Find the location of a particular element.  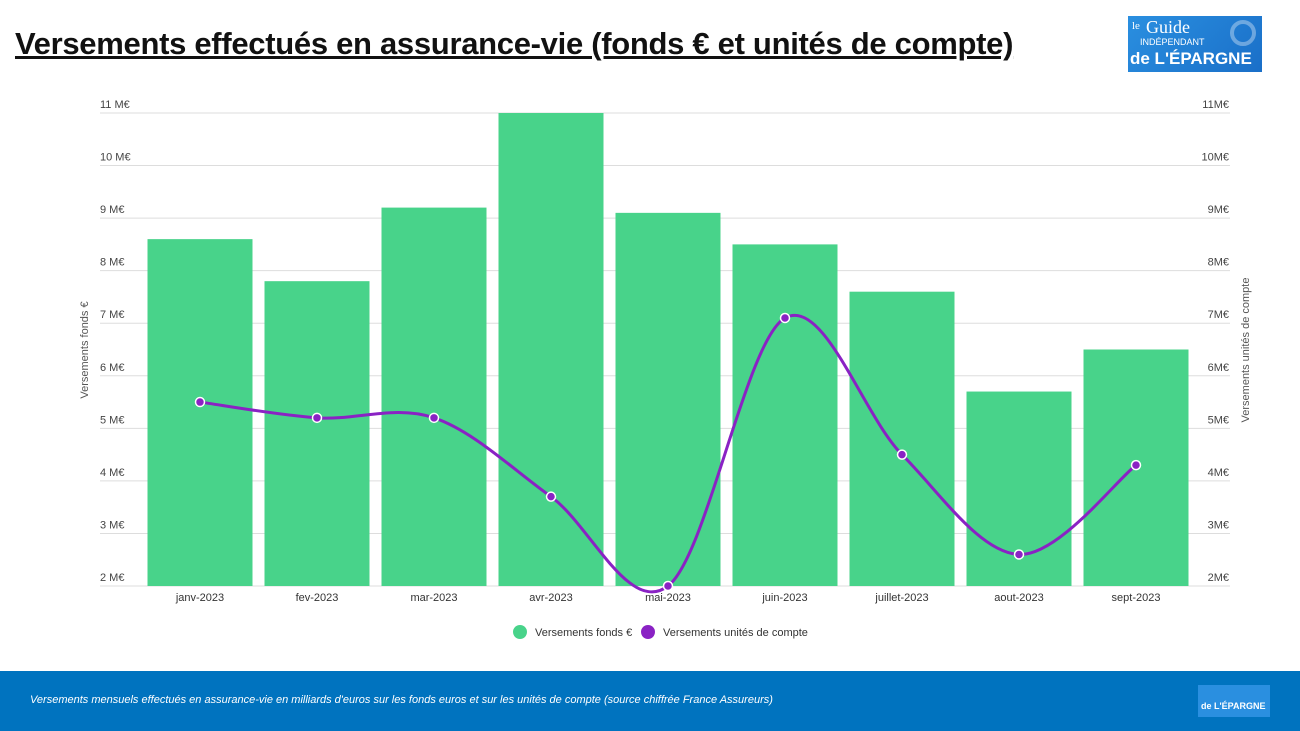

y-right-tick-label: 2M€ is located at coordinates (1218, 578).